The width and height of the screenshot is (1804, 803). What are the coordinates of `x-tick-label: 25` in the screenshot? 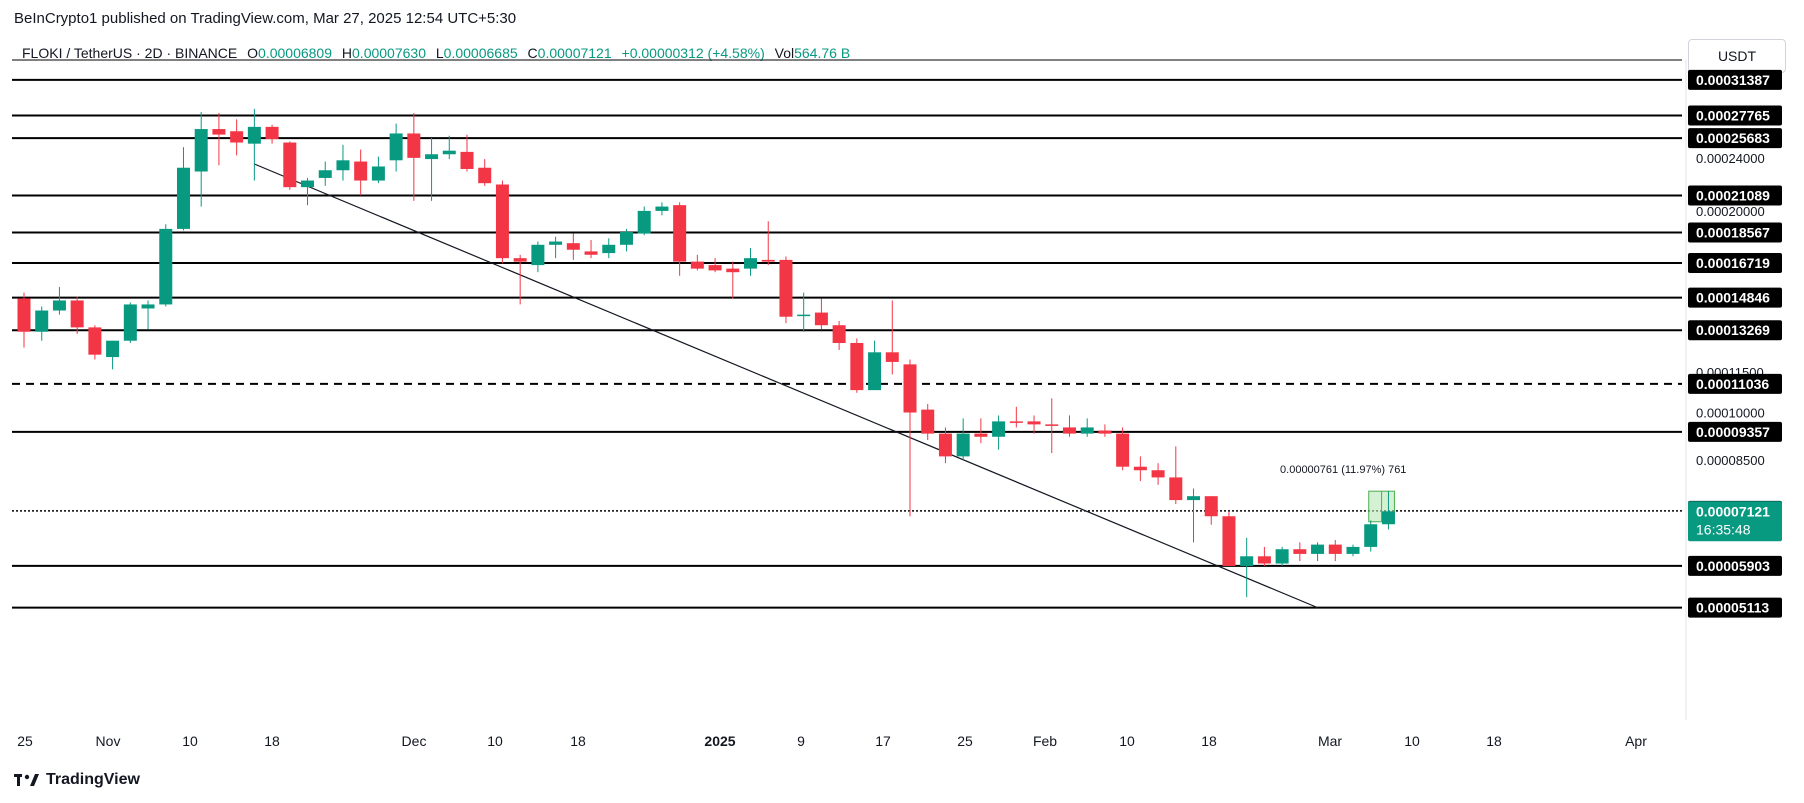 It's located at (965, 741).